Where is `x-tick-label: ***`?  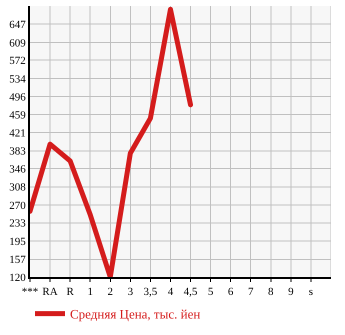 x-tick-label: *** is located at coordinates (30, 292).